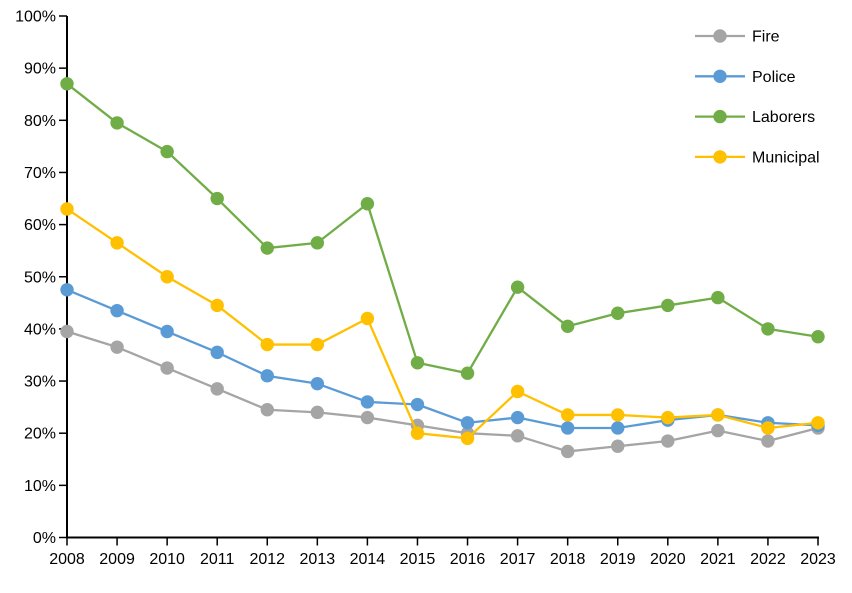 This screenshot has height=593, width=852. I want to click on data-point-laborers-2015, so click(417, 363).